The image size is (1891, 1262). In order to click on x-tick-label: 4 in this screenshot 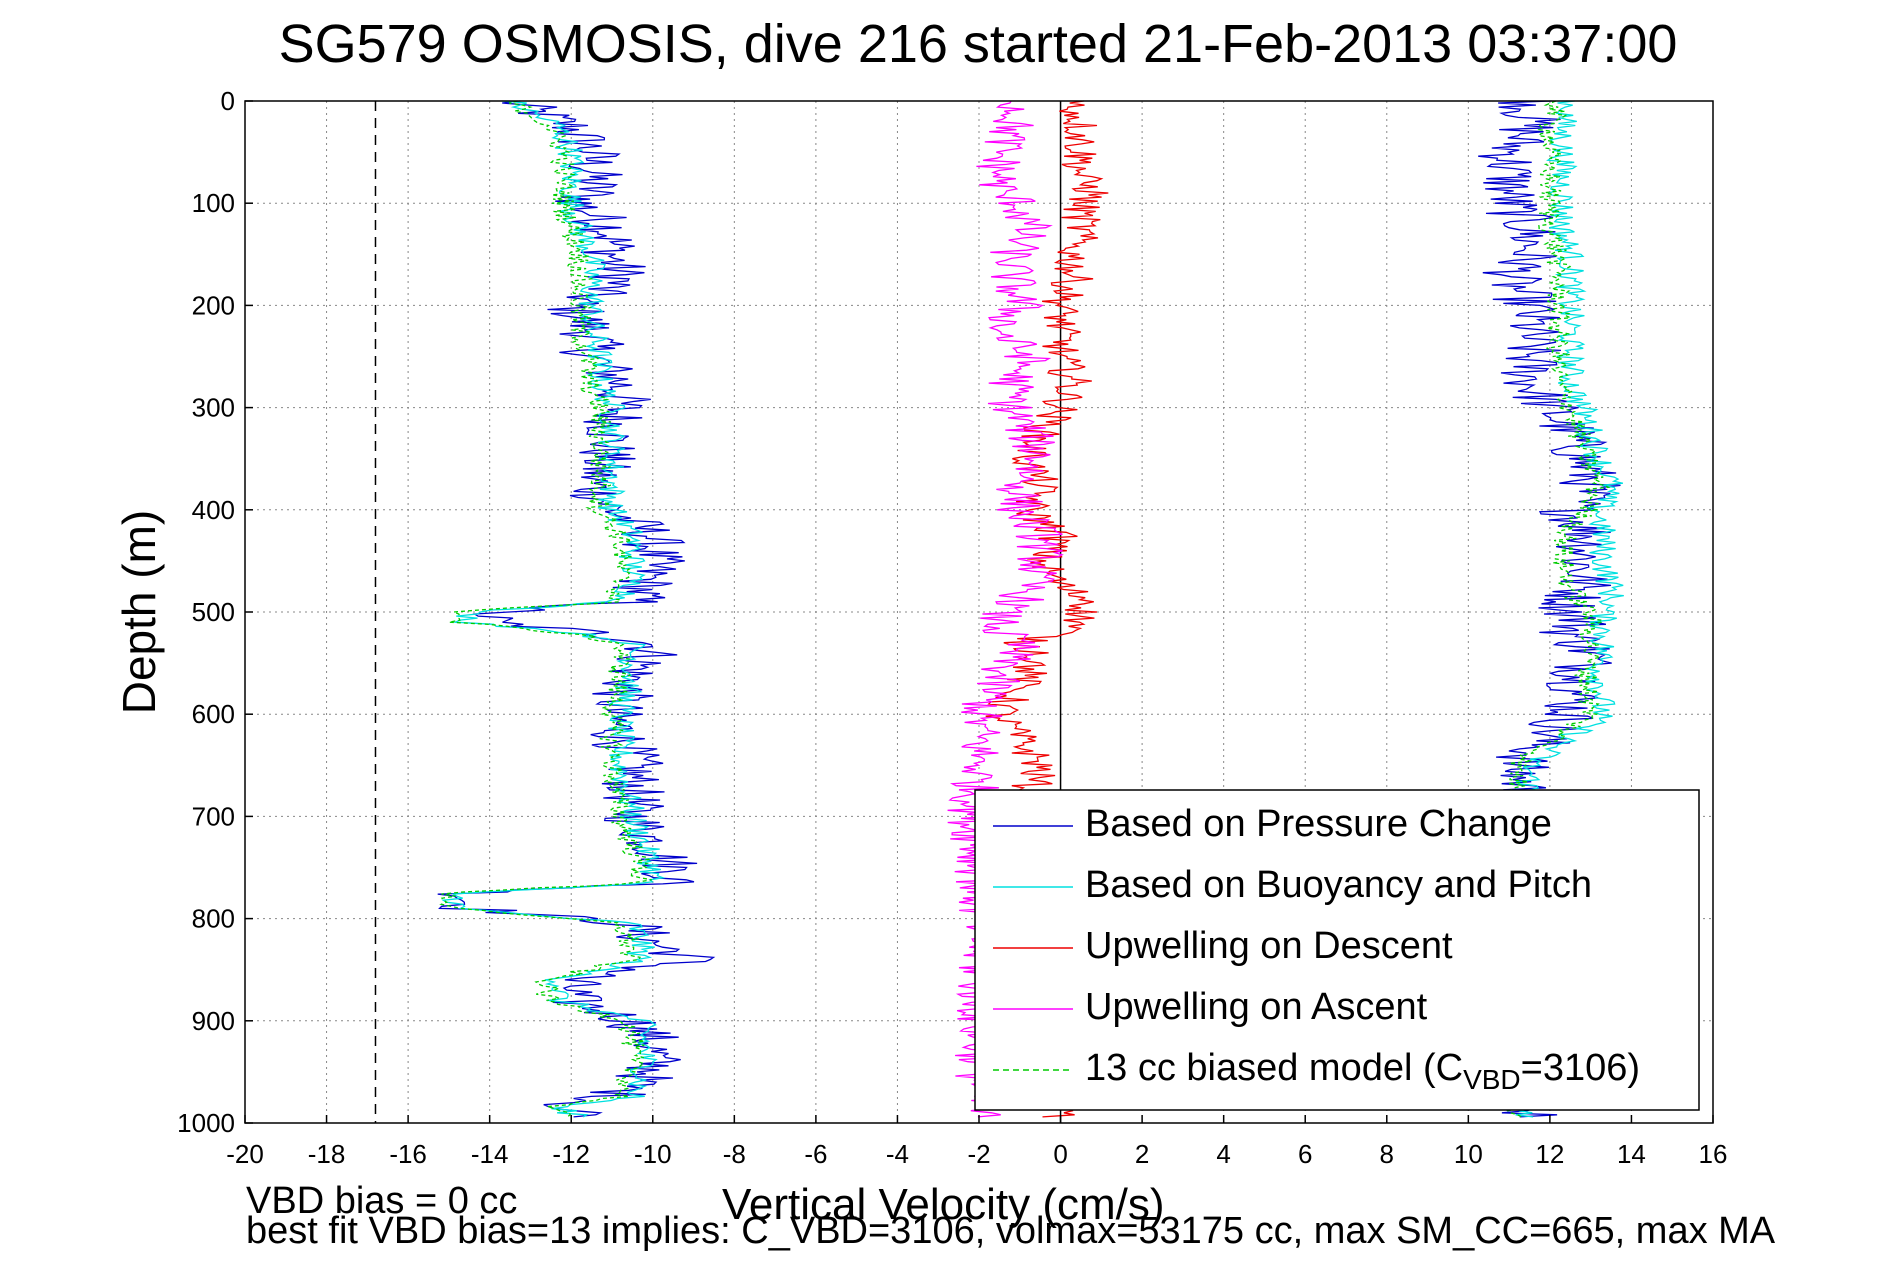, I will do `click(1223, 1154)`.